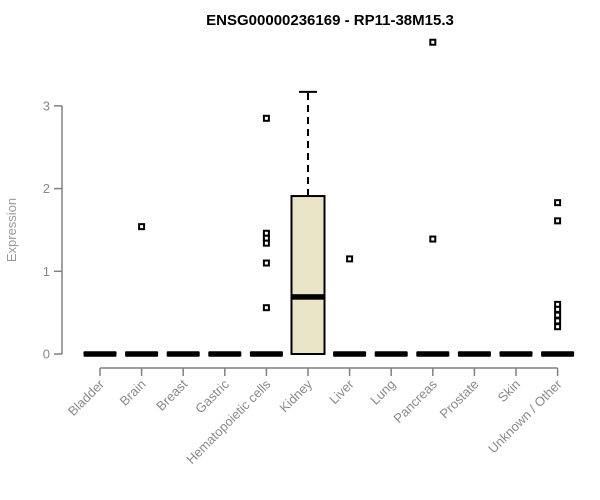 This screenshot has height=500, width=600. Describe the element at coordinates (86, 397) in the screenshot. I see `x-tick-label-bladder: Bladder` at that location.